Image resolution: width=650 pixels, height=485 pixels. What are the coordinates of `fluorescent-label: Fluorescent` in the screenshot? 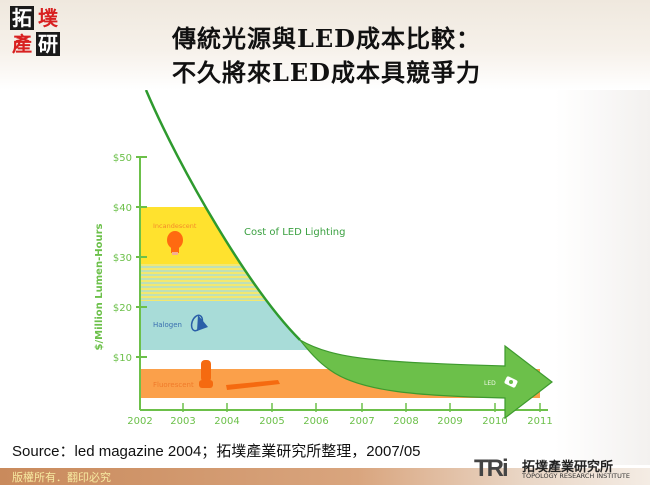 It's located at (173, 385).